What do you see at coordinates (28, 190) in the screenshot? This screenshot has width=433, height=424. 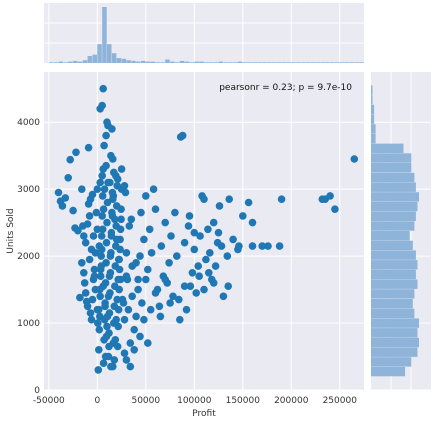 I see `y-tick-label: 3000` at bounding box center [28, 190].